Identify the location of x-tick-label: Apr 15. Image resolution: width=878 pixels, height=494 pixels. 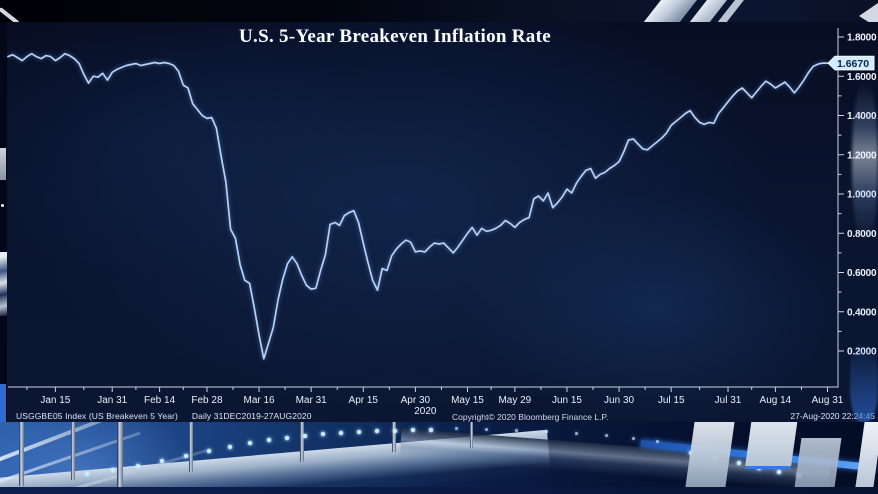
(364, 400).